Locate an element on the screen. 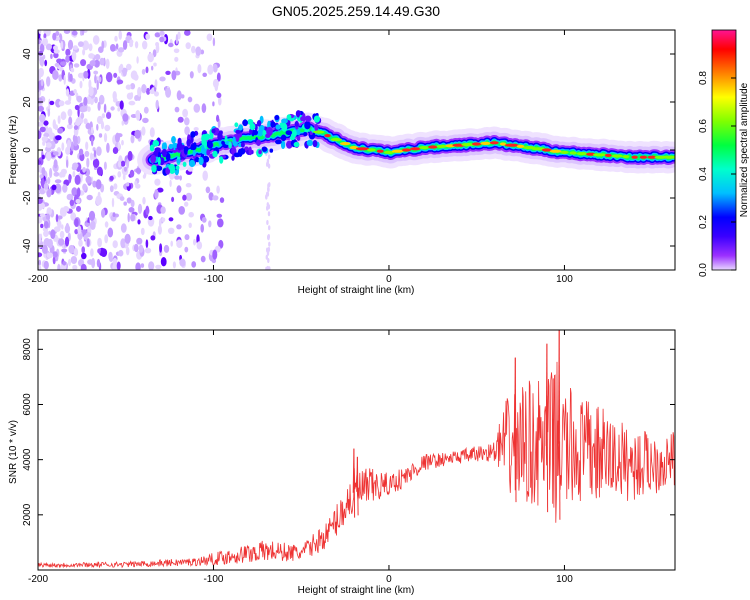 The image size is (750, 600). colorbar-tick-label: 0.0 is located at coordinates (703, 270).